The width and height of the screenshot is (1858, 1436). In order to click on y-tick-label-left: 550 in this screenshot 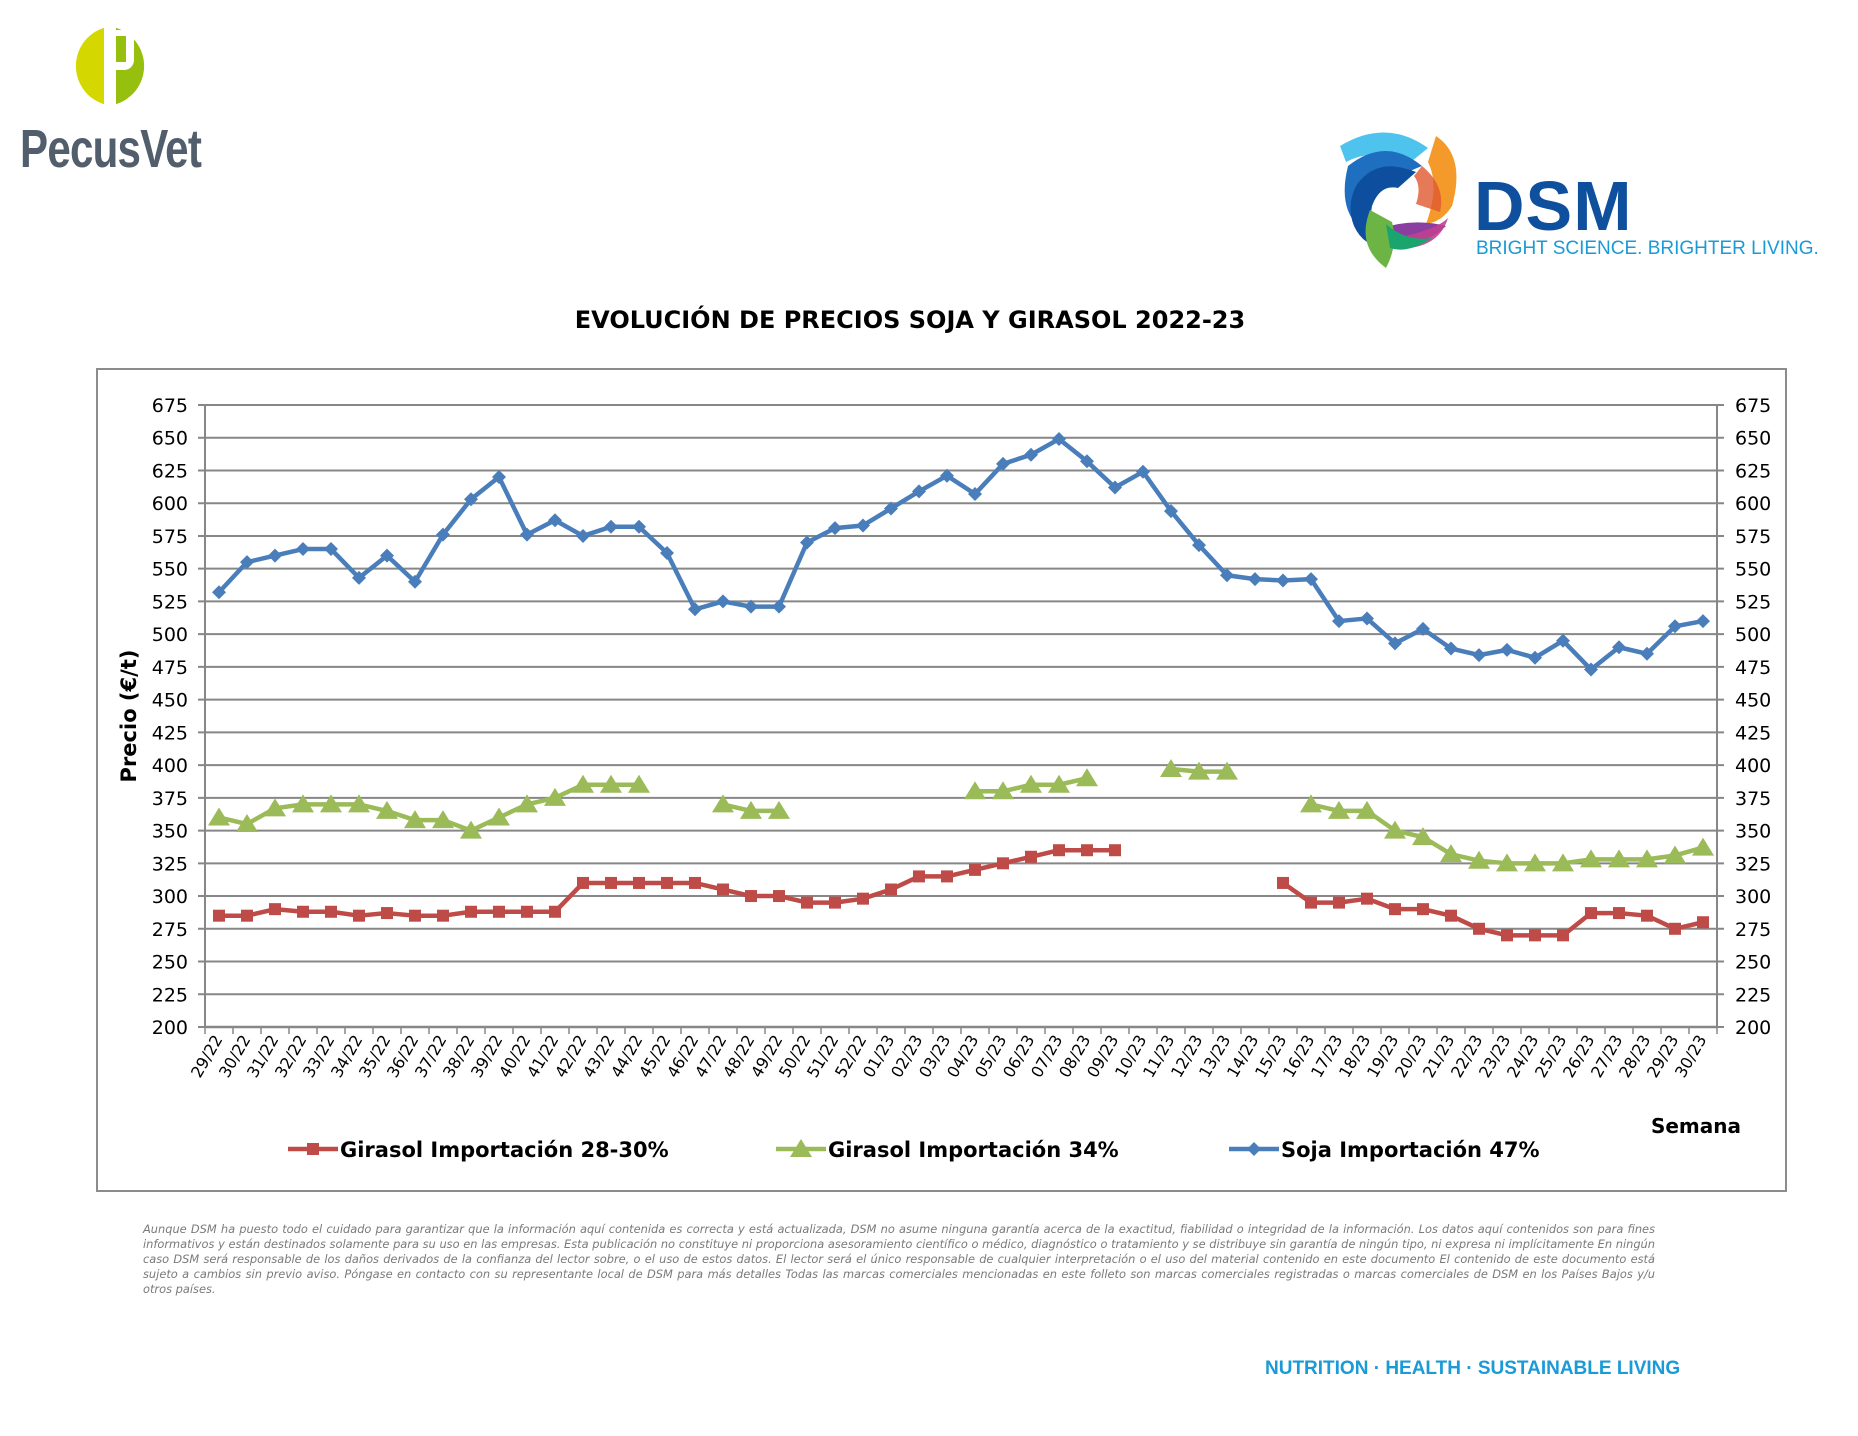, I will do `click(170, 570)`.